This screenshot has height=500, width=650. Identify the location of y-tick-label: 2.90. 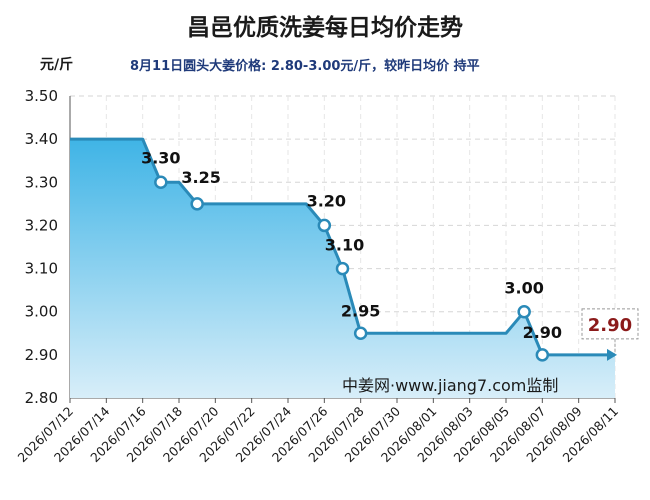
(41, 355).